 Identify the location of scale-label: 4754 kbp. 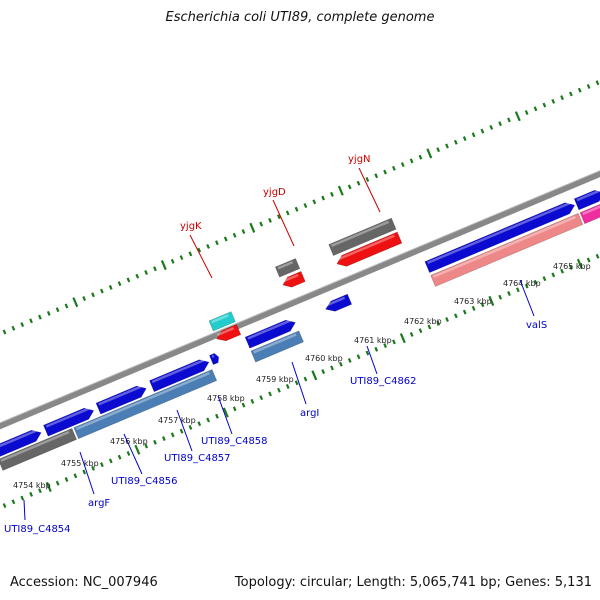
(32, 485).